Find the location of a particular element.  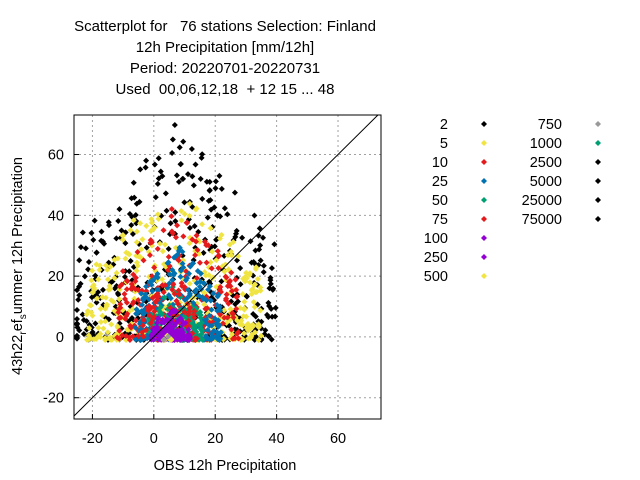

legend-label-25: 25 is located at coordinates (440, 182).